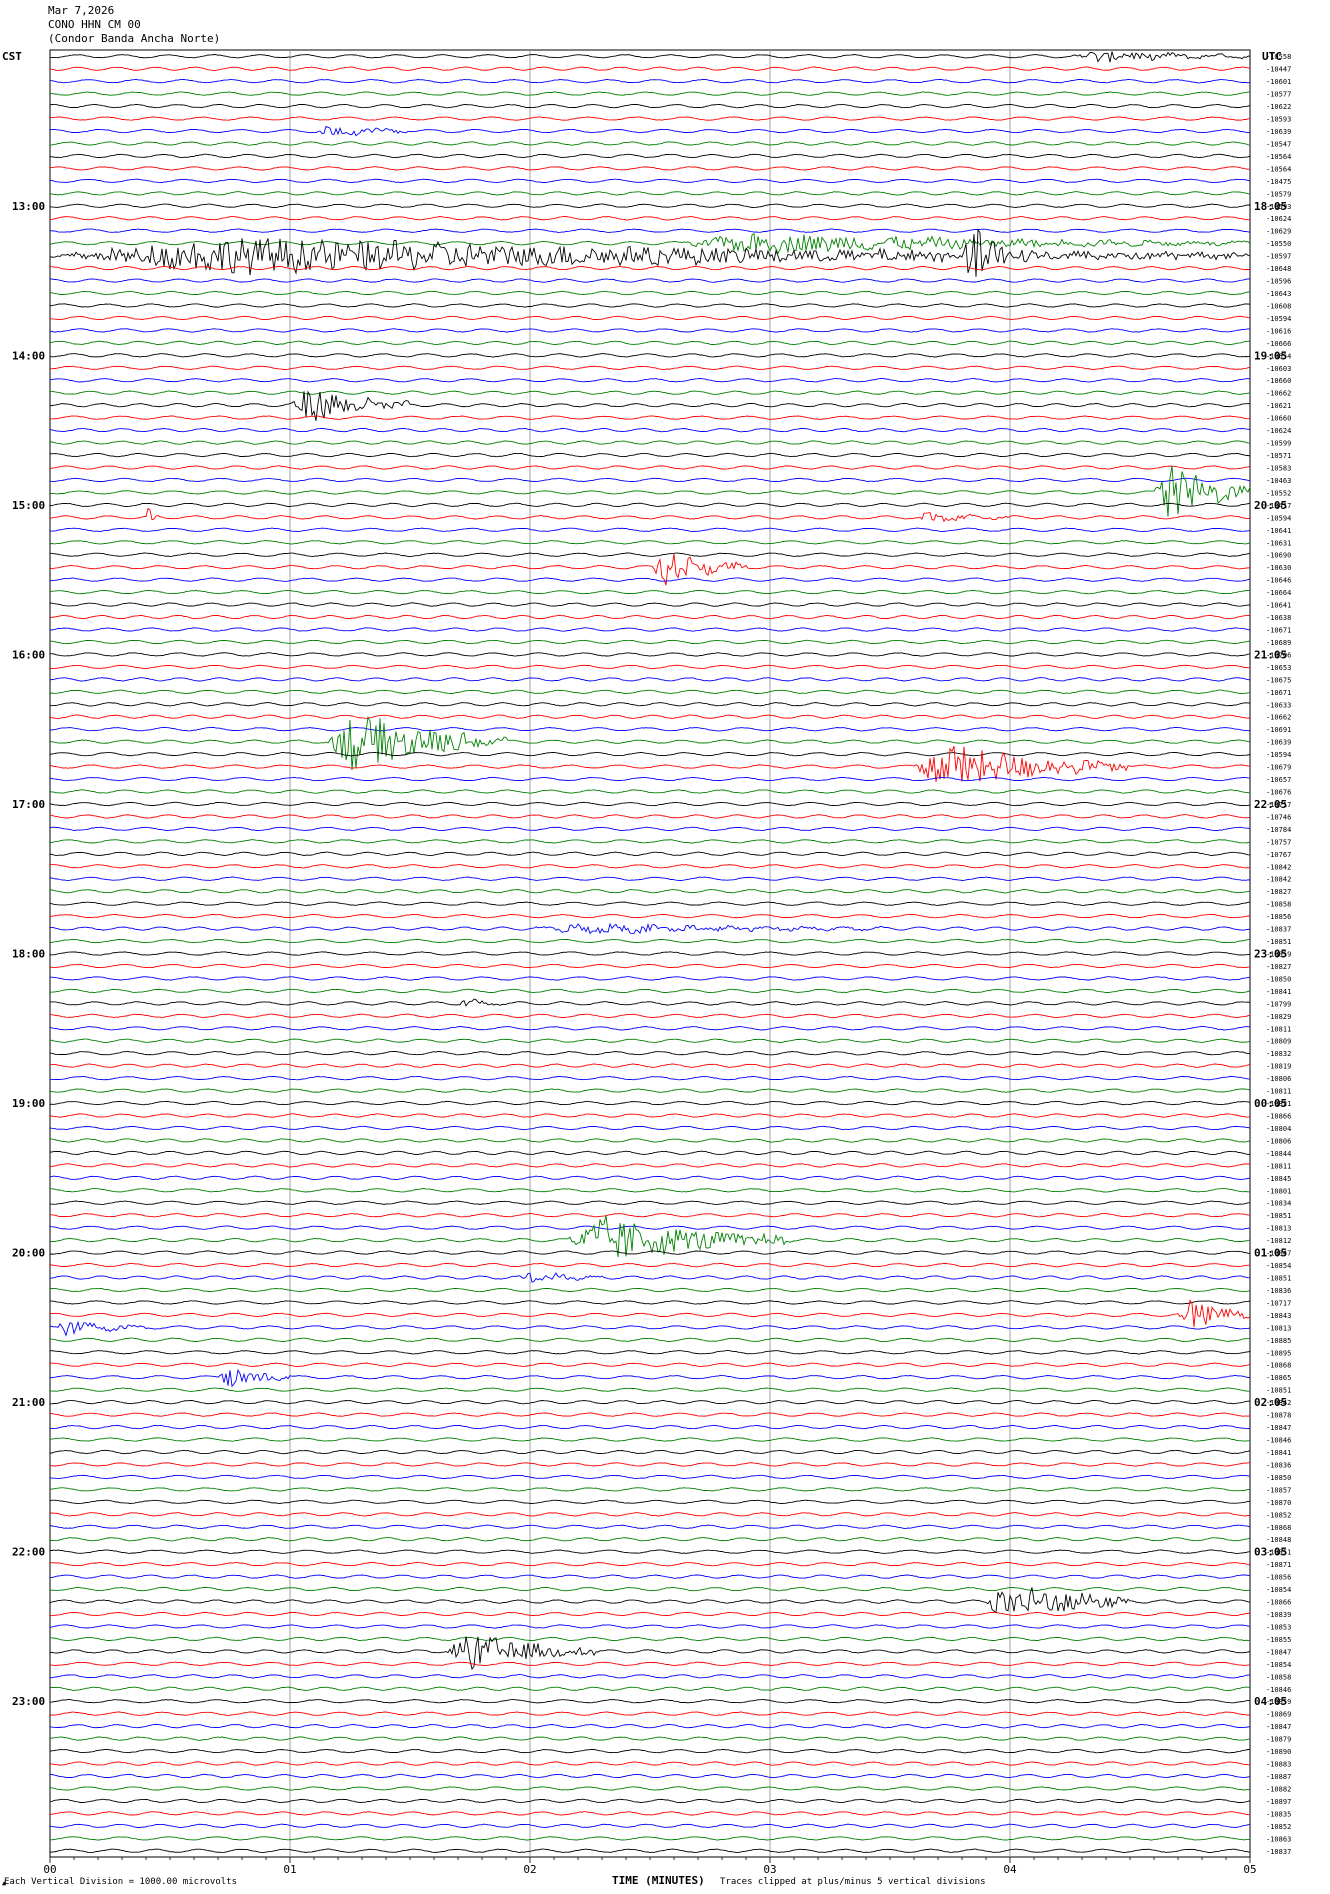 This screenshot has height=1894, width=1330. Describe the element at coordinates (1278, 331) in the screenshot. I see `trace-offset-label: -10616` at that location.